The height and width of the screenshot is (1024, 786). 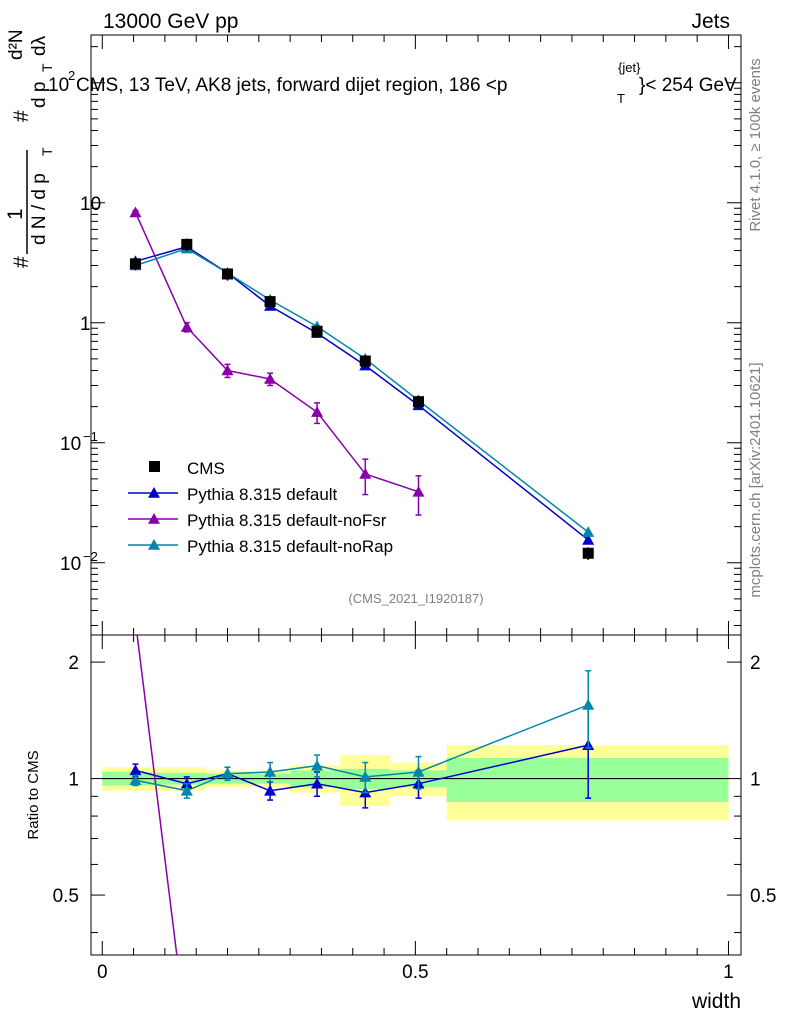 What do you see at coordinates (755, 780) in the screenshot?
I see `ratio-y-tick-label-right: 1` at bounding box center [755, 780].